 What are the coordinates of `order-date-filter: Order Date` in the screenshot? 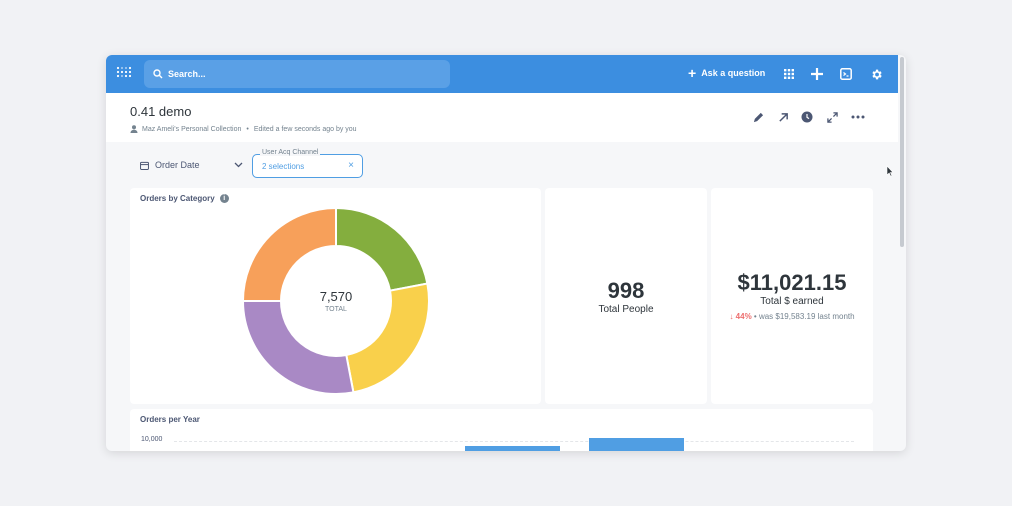 It's located at (191, 165).